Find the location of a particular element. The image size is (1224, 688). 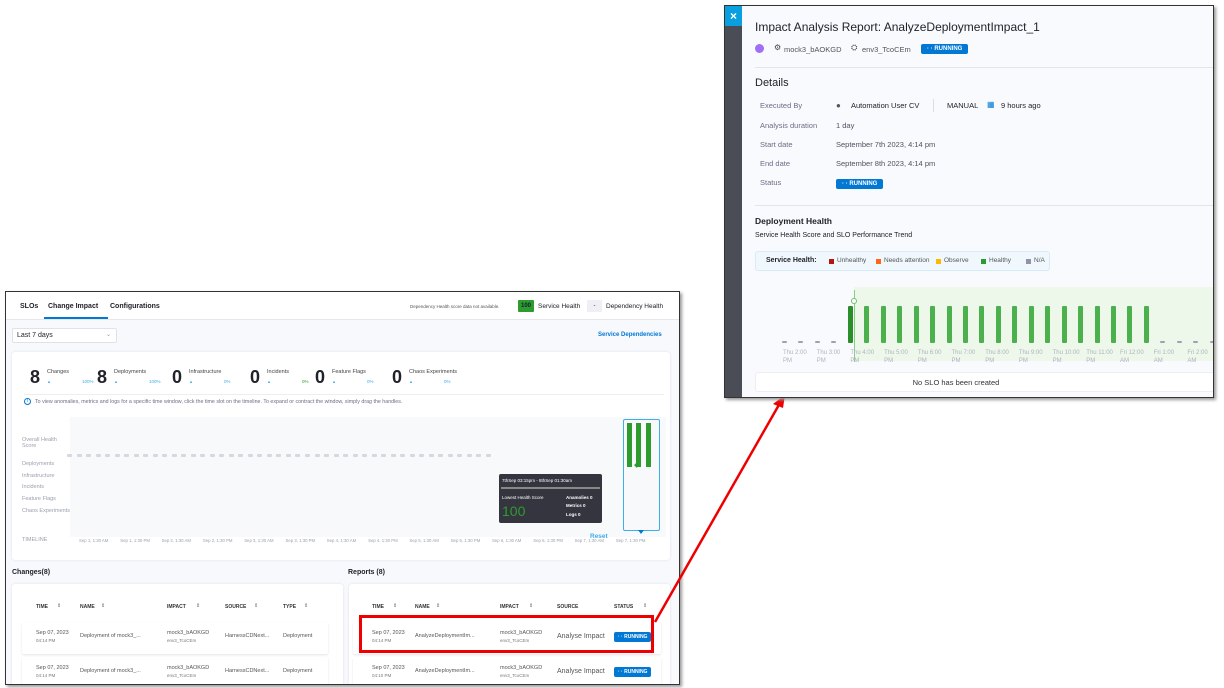

tab-change-impact: Change Impact is located at coordinates (73, 306).